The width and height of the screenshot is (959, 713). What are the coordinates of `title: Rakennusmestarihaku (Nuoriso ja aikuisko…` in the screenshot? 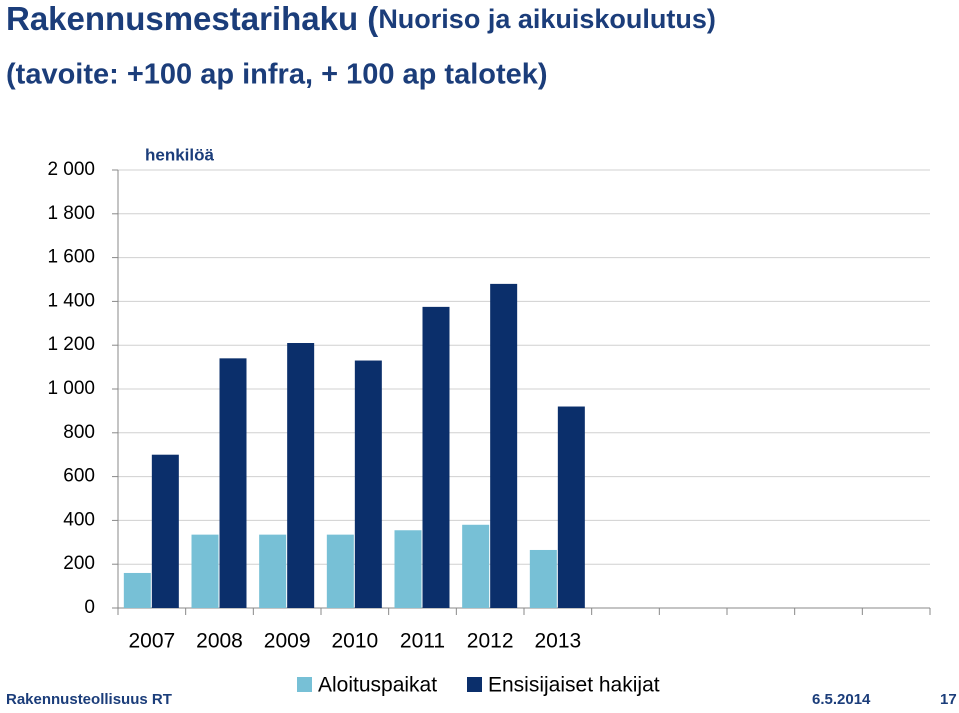 It's located at (361, 18).